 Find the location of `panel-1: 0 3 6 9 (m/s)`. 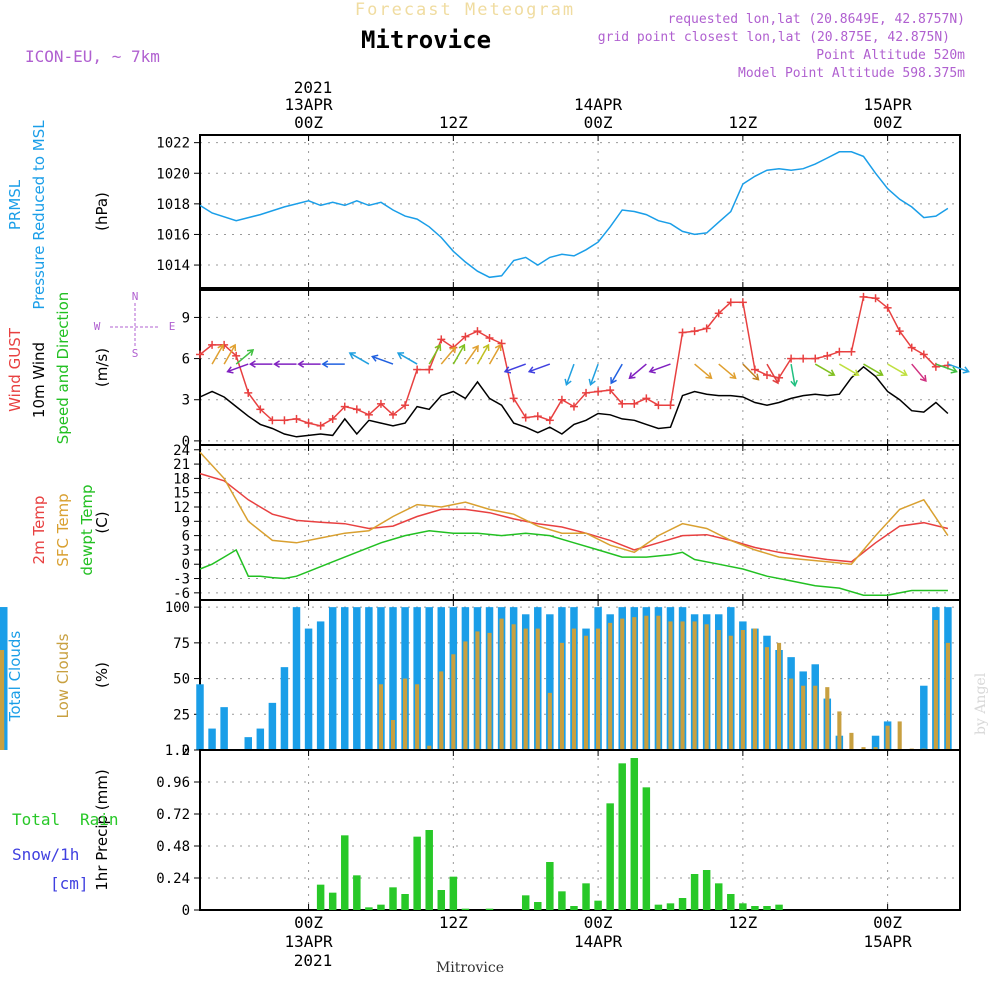

panel-1: 0 3 6 9 (m/s) is located at coordinates (527, 369).